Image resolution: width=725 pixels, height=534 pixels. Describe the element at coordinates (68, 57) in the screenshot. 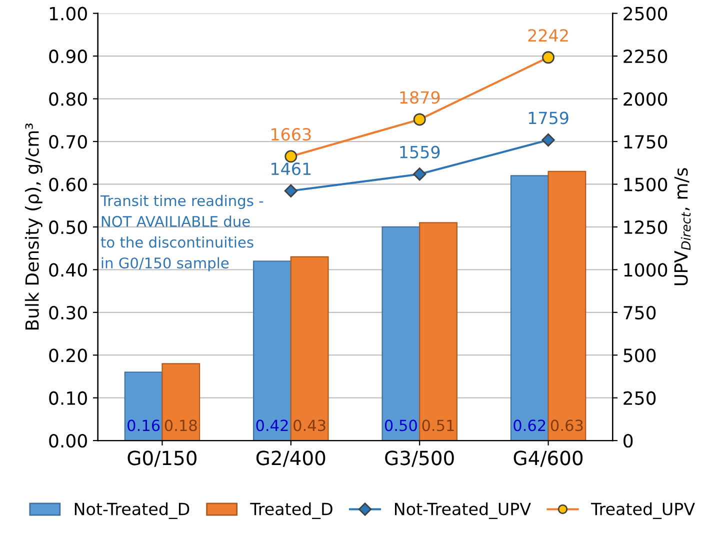

I see `y-tick-label: 0.90` at that location.